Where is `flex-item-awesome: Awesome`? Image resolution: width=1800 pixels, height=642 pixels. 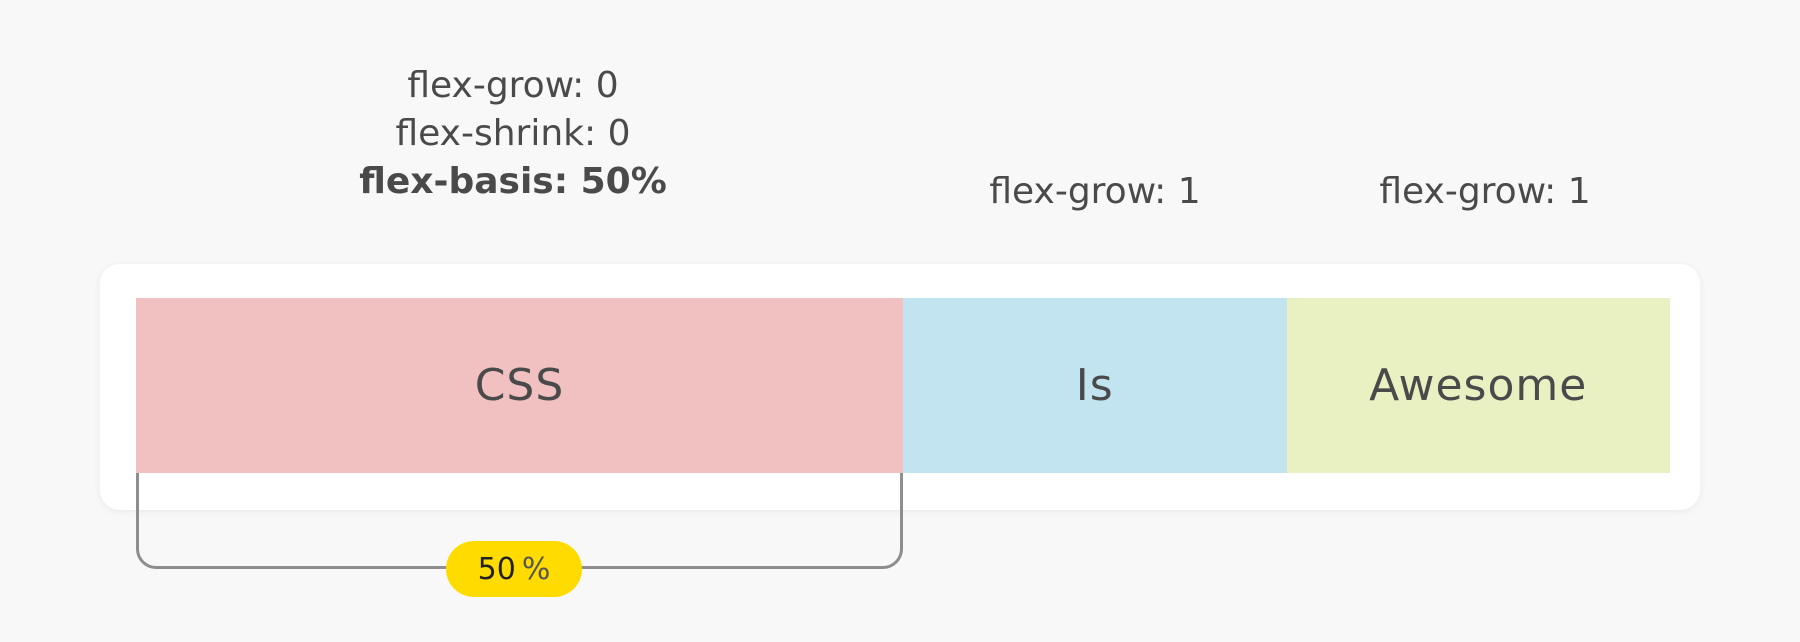 flex-item-awesome: Awesome is located at coordinates (1478, 385).